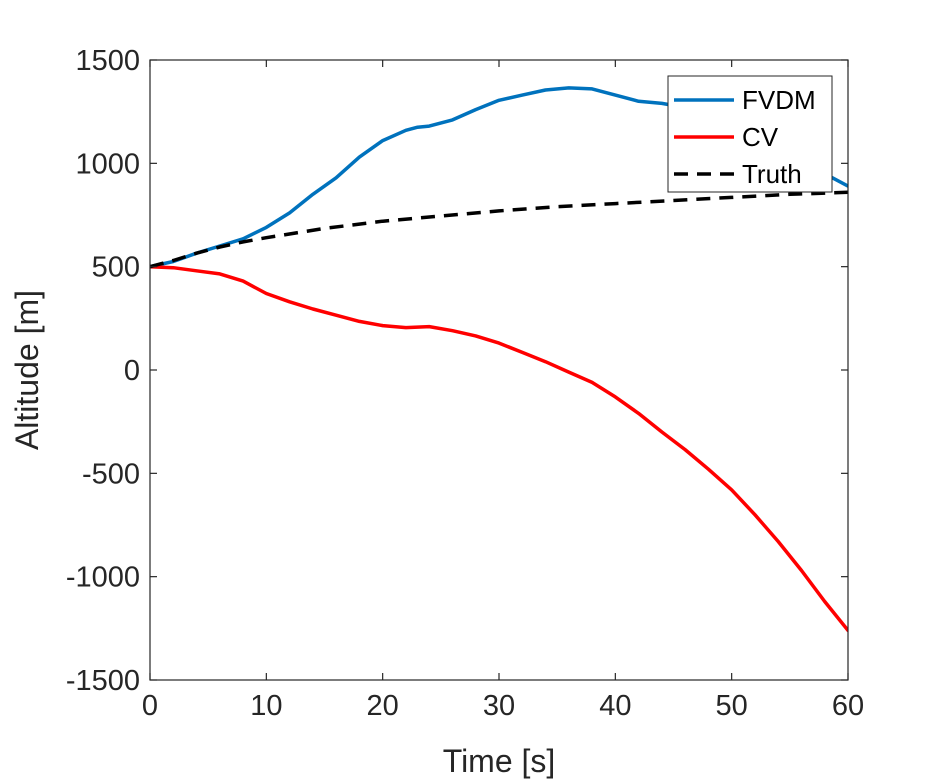 Image resolution: width=938 pixels, height=781 pixels. What do you see at coordinates (615, 706) in the screenshot?
I see `x-tick-label: 40` at bounding box center [615, 706].